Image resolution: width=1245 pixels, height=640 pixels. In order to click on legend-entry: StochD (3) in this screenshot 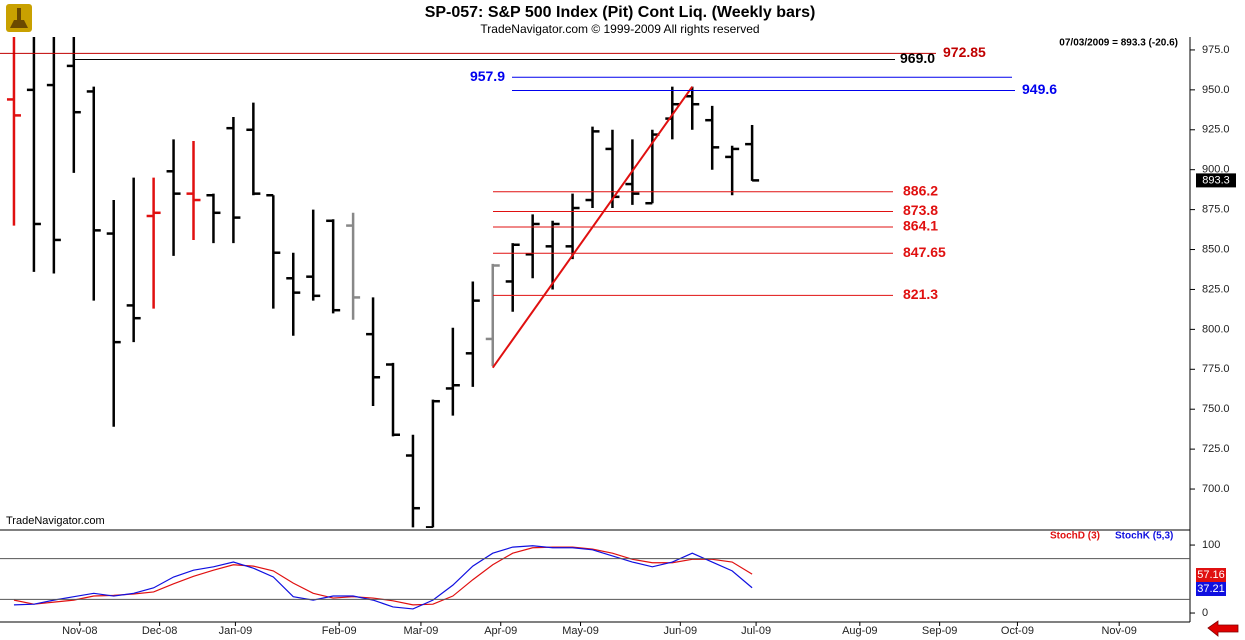, I will do `click(1075, 536)`.